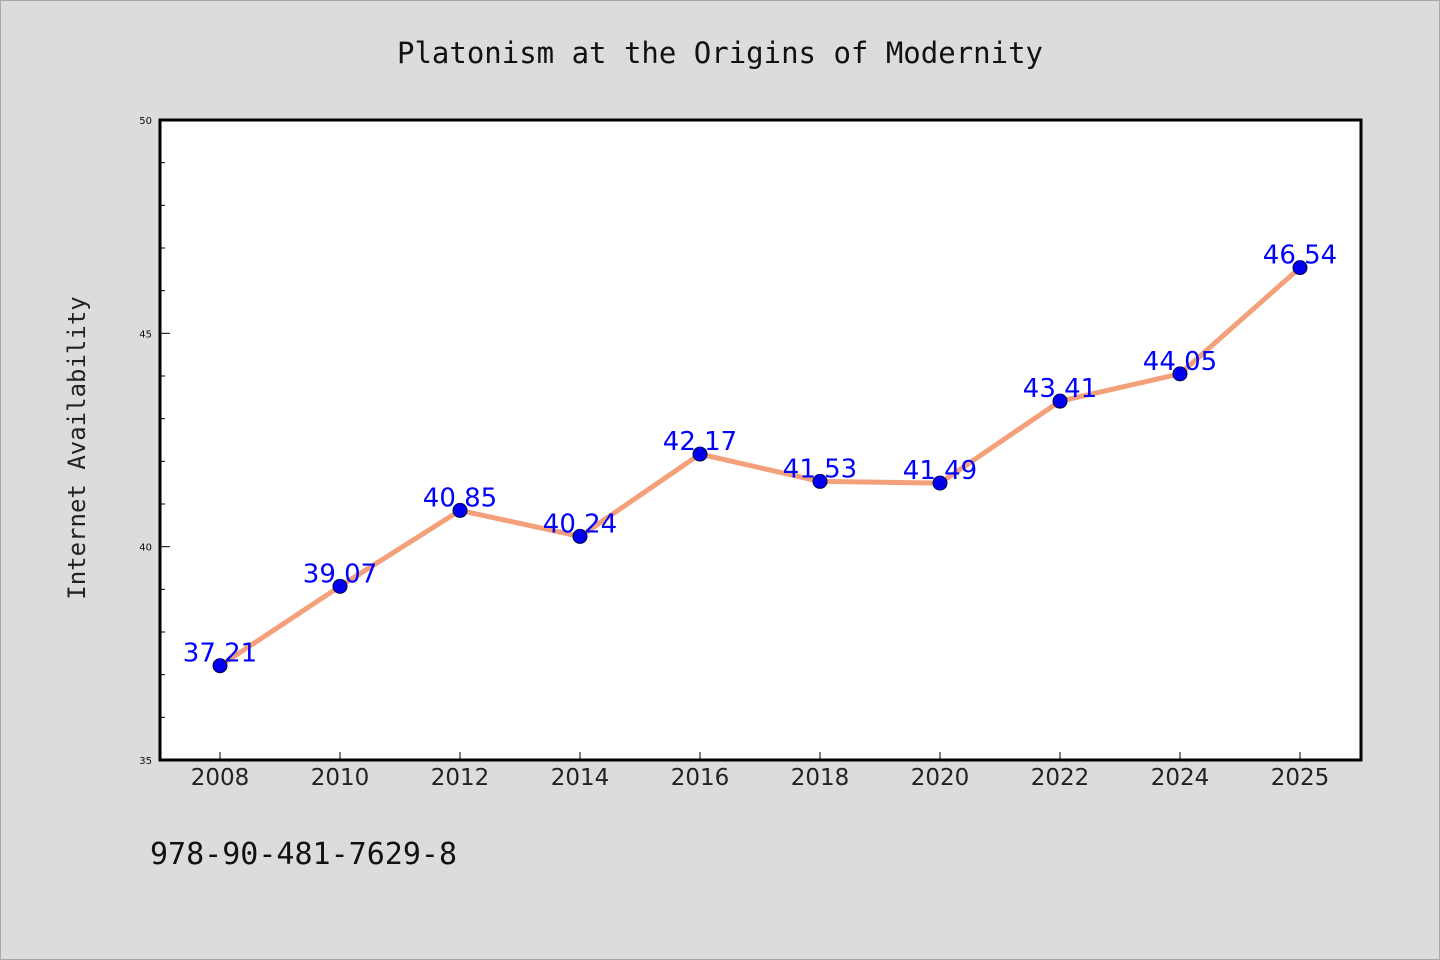 The height and width of the screenshot is (960, 1440). I want to click on data-label: 44.05, so click(1180, 362).